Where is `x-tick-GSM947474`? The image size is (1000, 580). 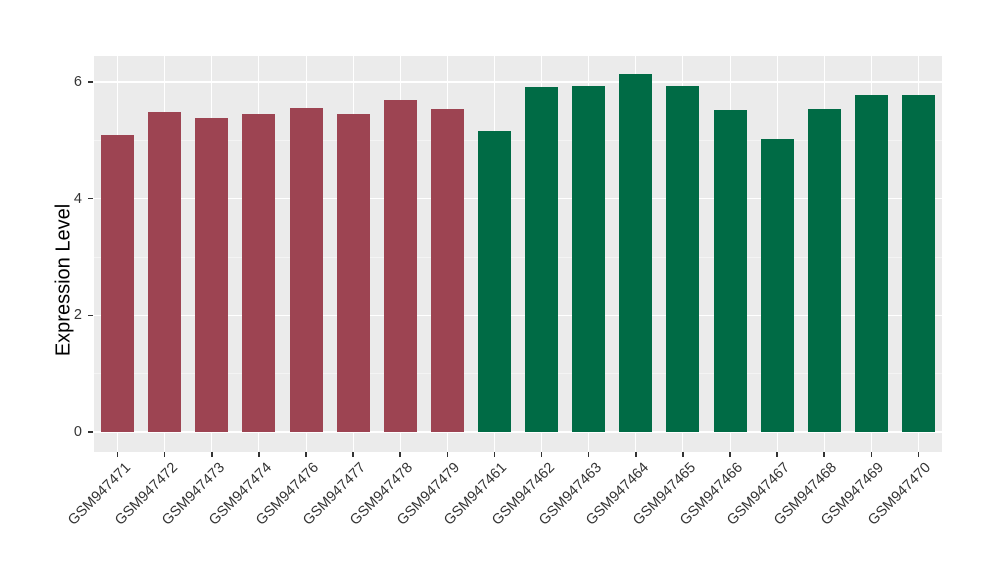
x-tick-GSM947474 is located at coordinates (259, 454).